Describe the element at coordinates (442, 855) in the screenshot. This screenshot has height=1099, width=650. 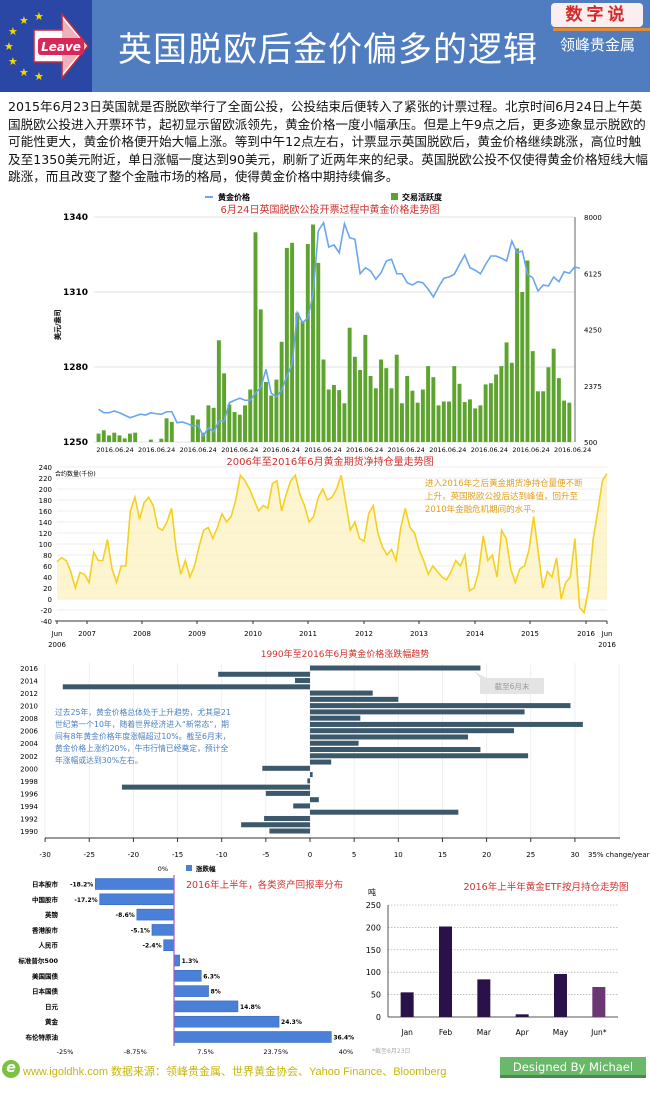
I see `x-tick-label: 15` at that location.